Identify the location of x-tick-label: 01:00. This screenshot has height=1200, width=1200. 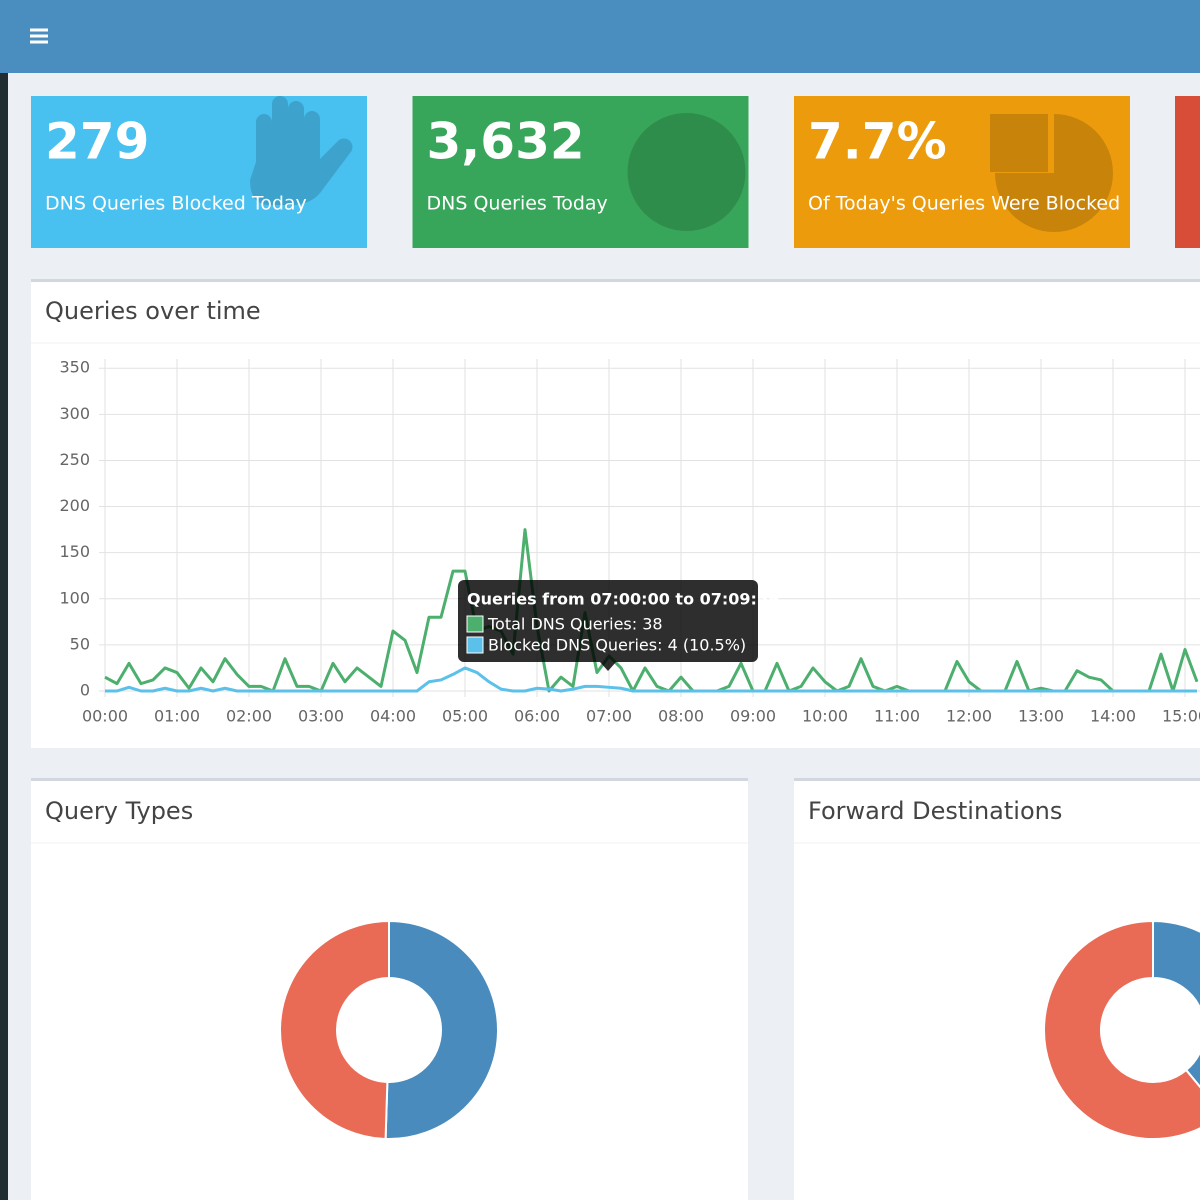
(177, 716).